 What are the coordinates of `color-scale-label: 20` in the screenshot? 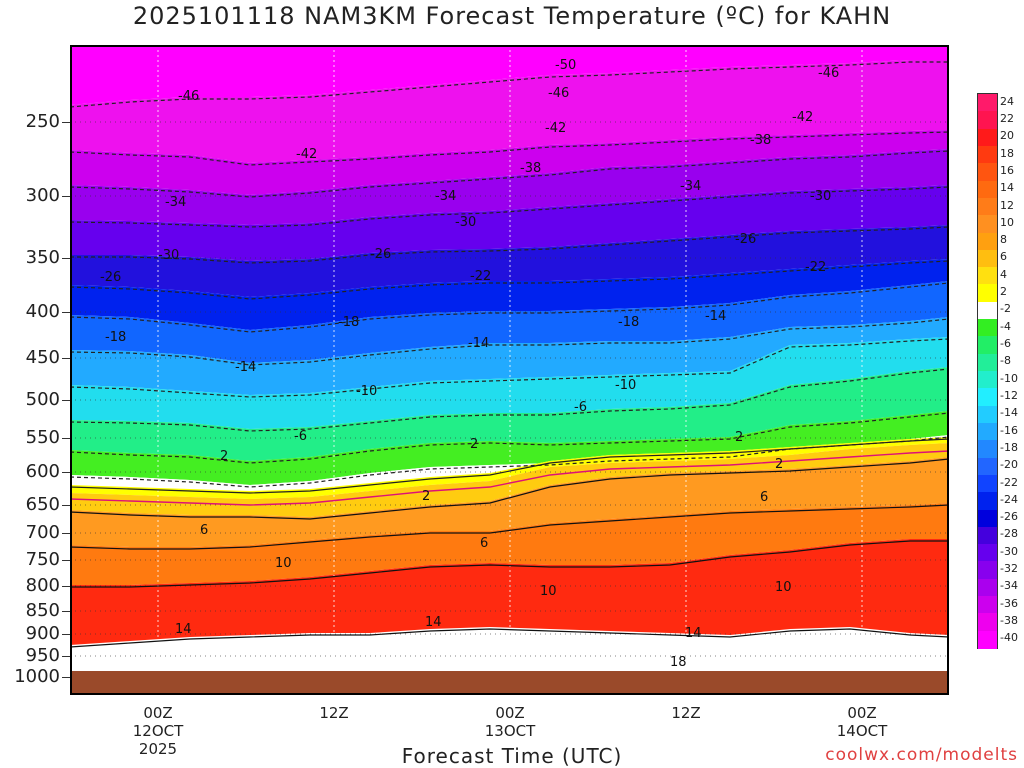 It's located at (1007, 136).